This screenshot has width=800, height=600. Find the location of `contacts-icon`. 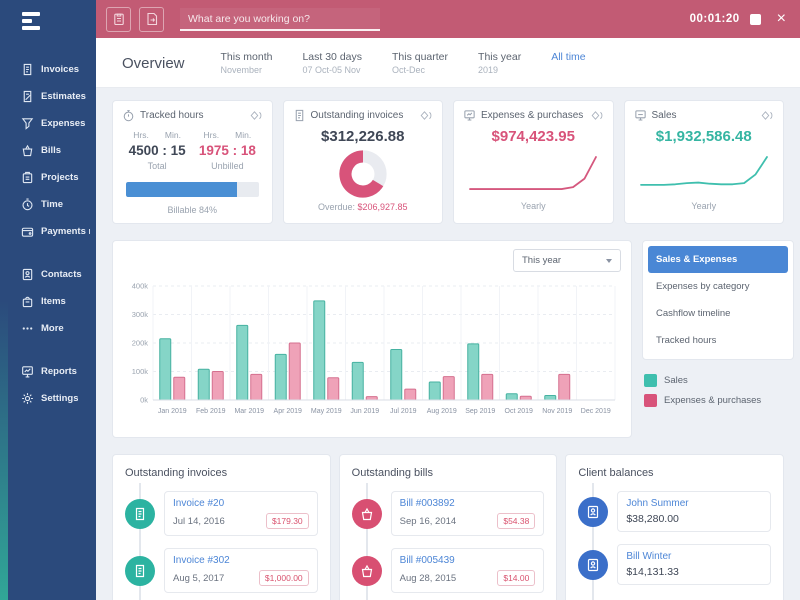

contacts-icon is located at coordinates (27, 274).